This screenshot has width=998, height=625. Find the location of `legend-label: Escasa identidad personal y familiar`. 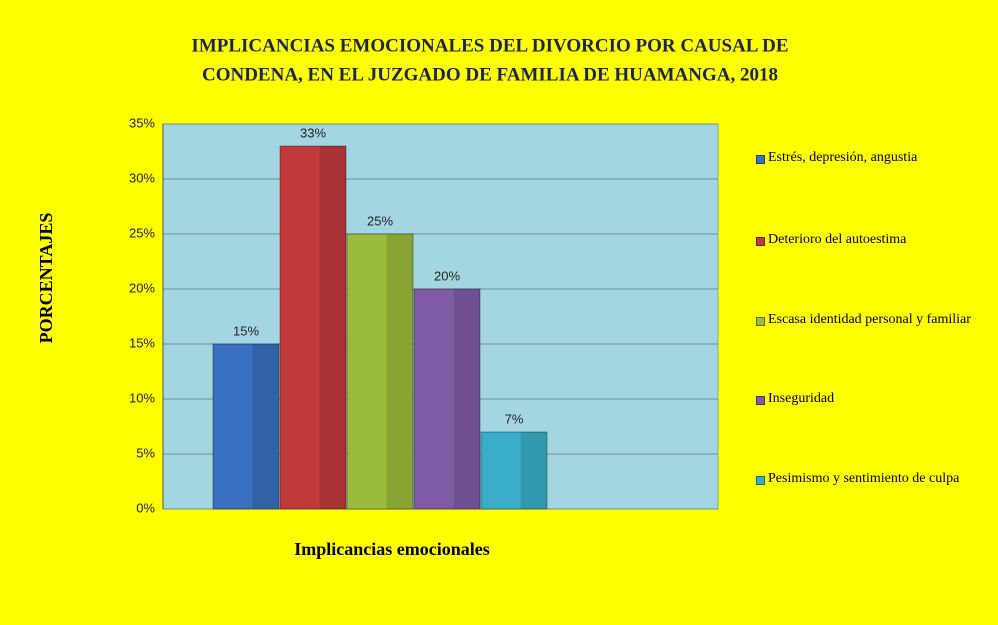

legend-label: Escasa identidad personal y familiar is located at coordinates (869, 319).